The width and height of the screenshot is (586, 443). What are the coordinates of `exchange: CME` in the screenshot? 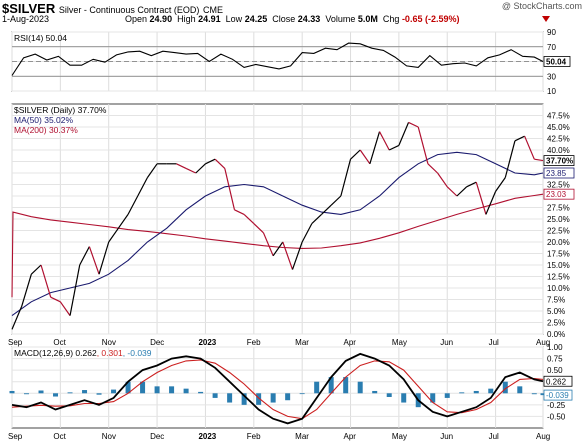 It's located at (213, 10).